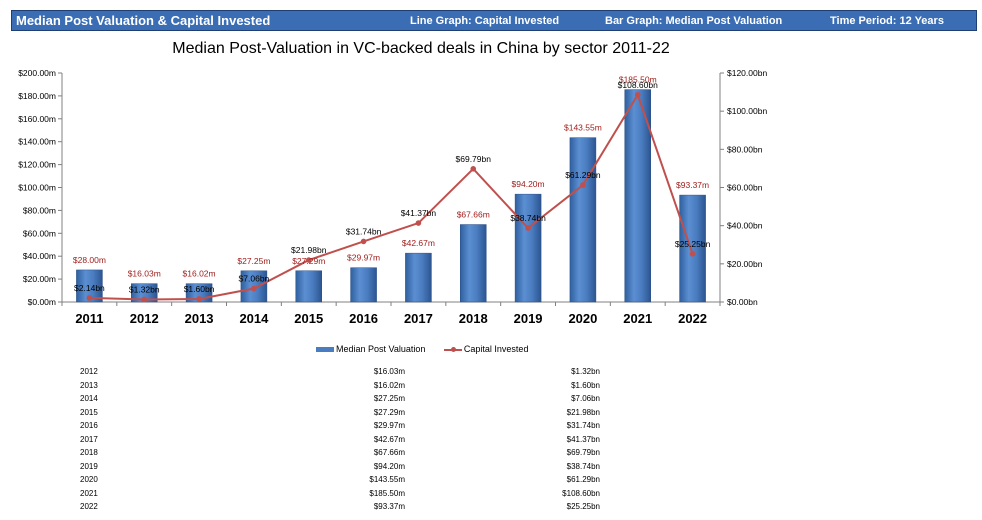 This screenshot has height=520, width=982. Describe the element at coordinates (340, 482) in the screenshot. I see `table-row: 2020 $143.55m $61.29bn` at that location.